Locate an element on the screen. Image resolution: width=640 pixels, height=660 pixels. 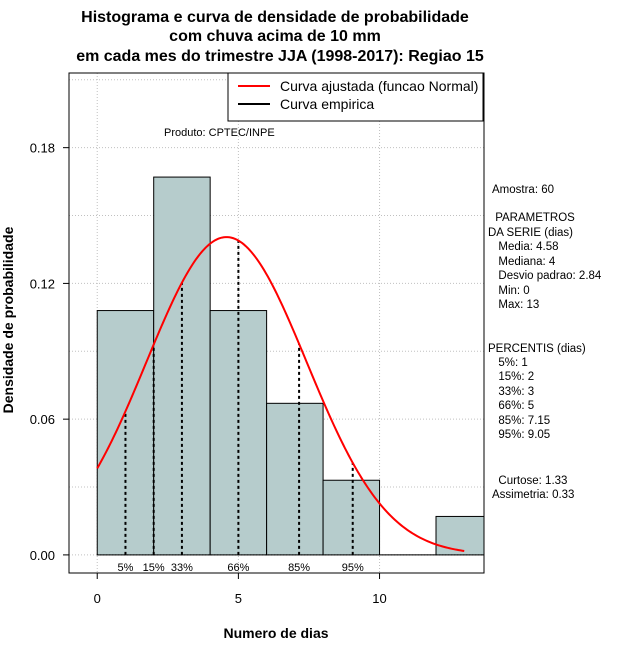
x-axis-label: Numero de dias is located at coordinates (275, 633).